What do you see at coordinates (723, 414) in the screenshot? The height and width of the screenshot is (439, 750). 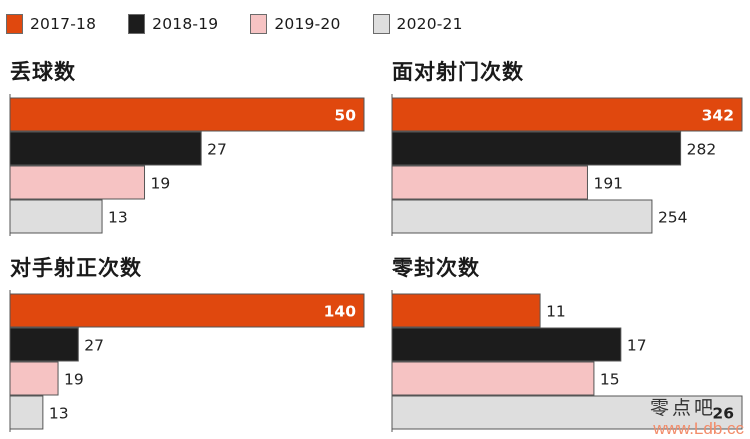 I see `bar-value-label: 26` at bounding box center [723, 414].